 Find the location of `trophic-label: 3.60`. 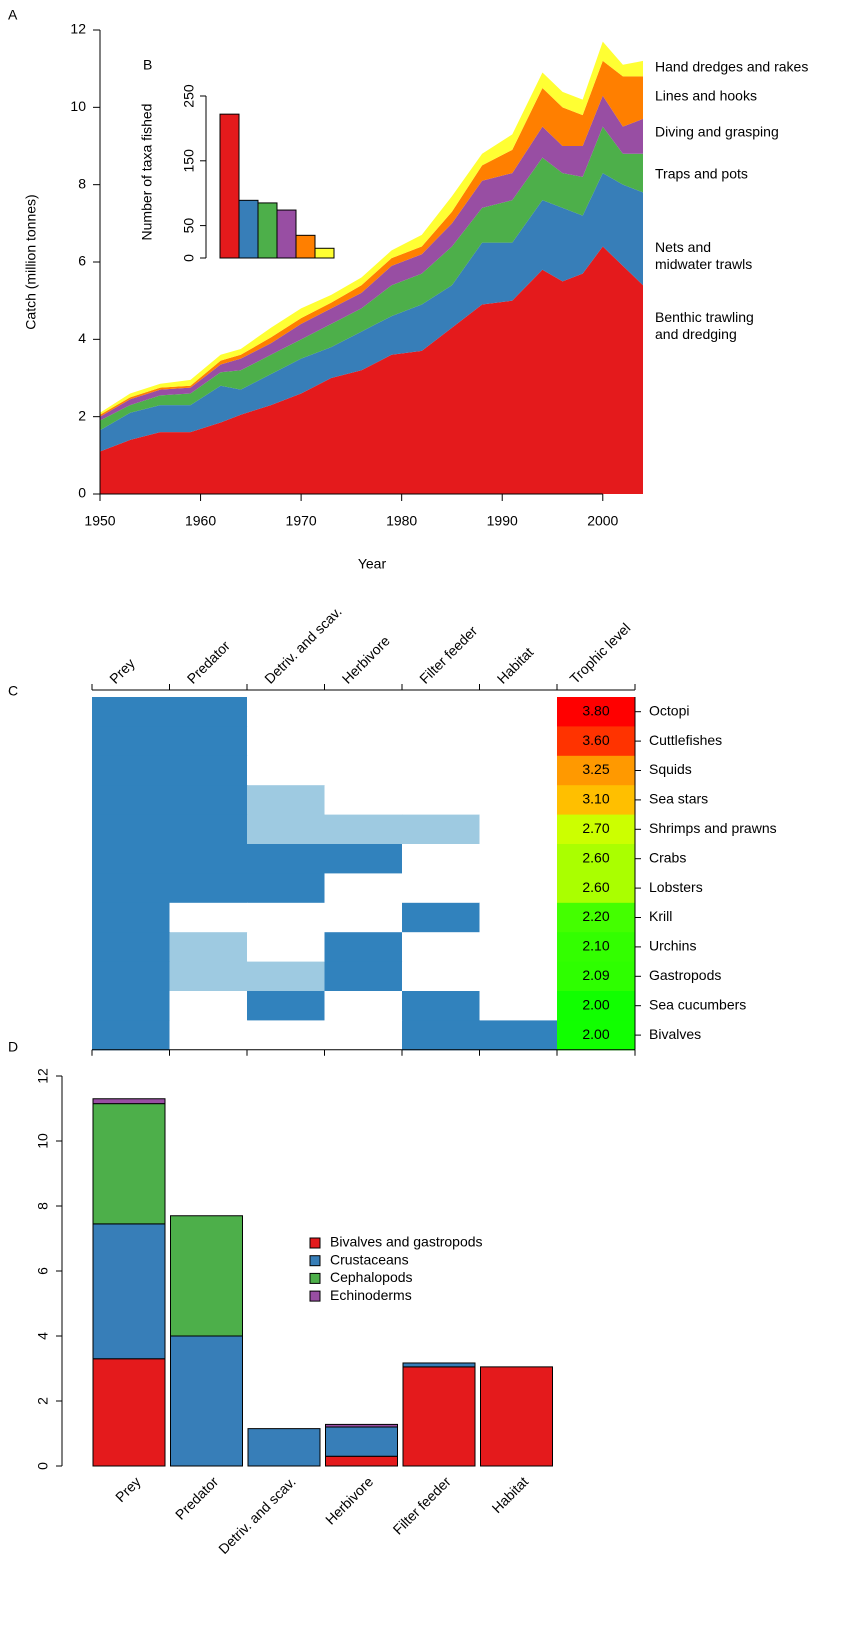

trophic-label: 3.60 is located at coordinates (595, 740).